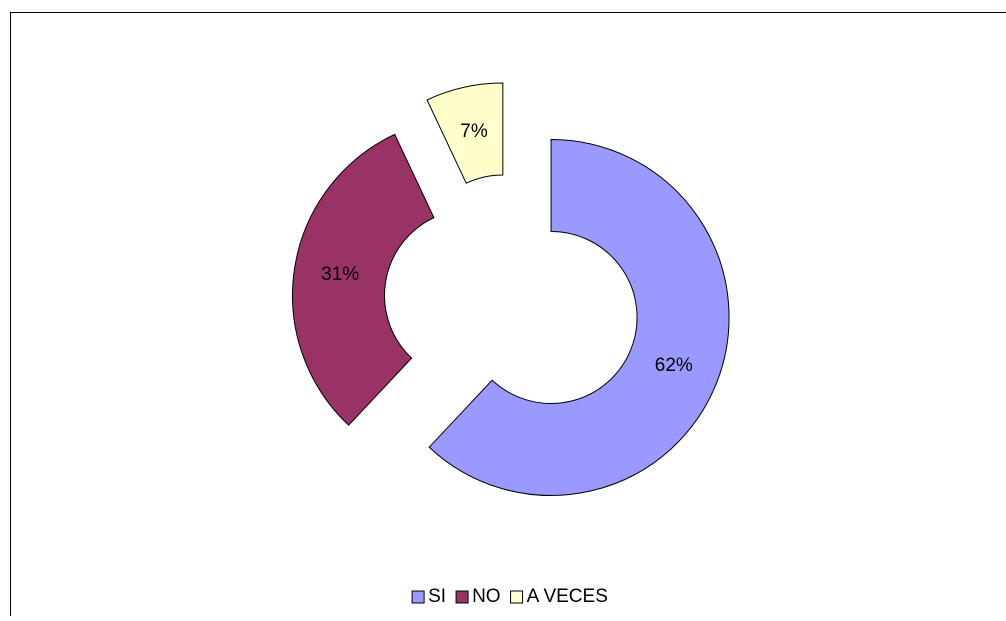 Image resolution: width=1006 pixels, height=621 pixels. What do you see at coordinates (474, 131) in the screenshot?
I see `data-label: 7%` at bounding box center [474, 131].